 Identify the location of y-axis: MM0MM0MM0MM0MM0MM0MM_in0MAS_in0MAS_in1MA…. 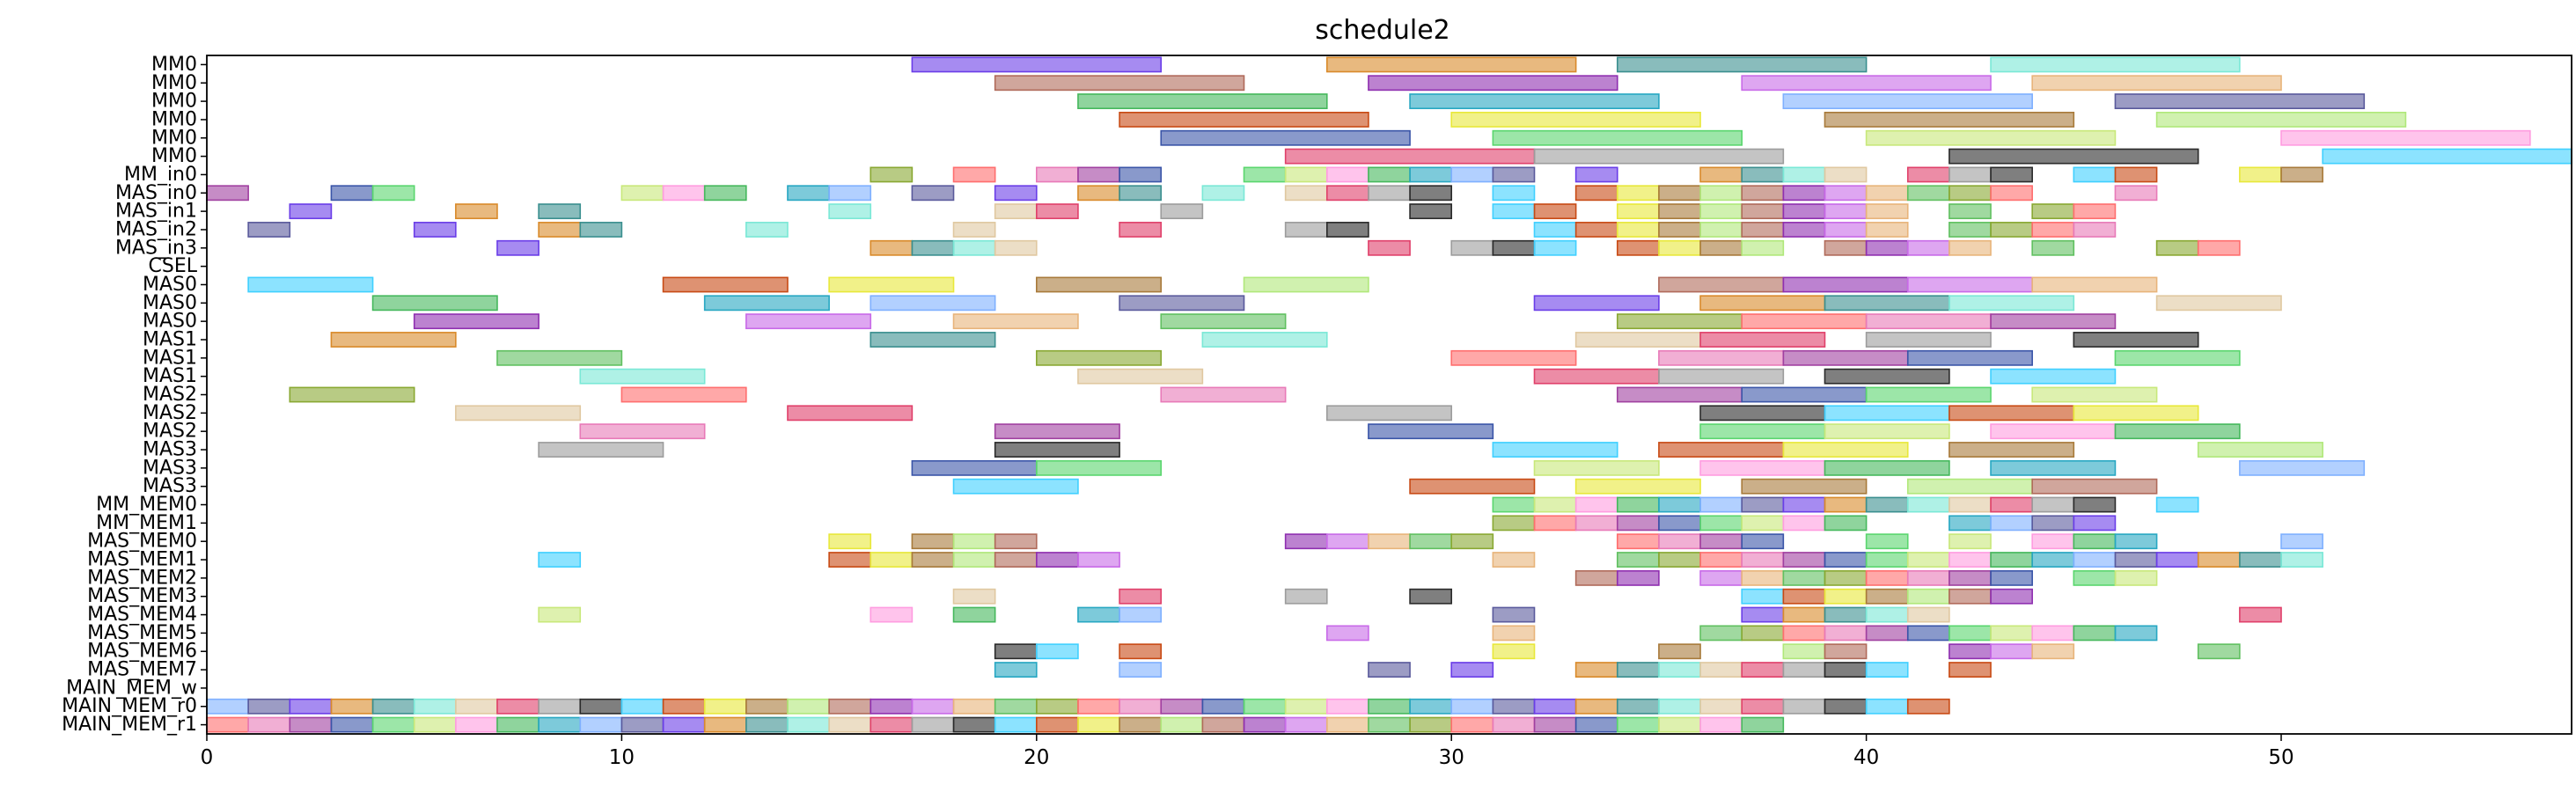
(134, 395).